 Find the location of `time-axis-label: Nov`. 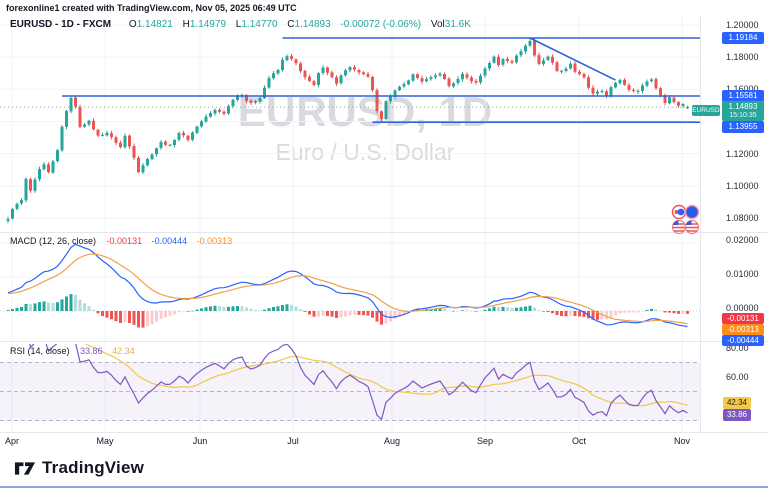

time-axis-label: Nov is located at coordinates (682, 441).